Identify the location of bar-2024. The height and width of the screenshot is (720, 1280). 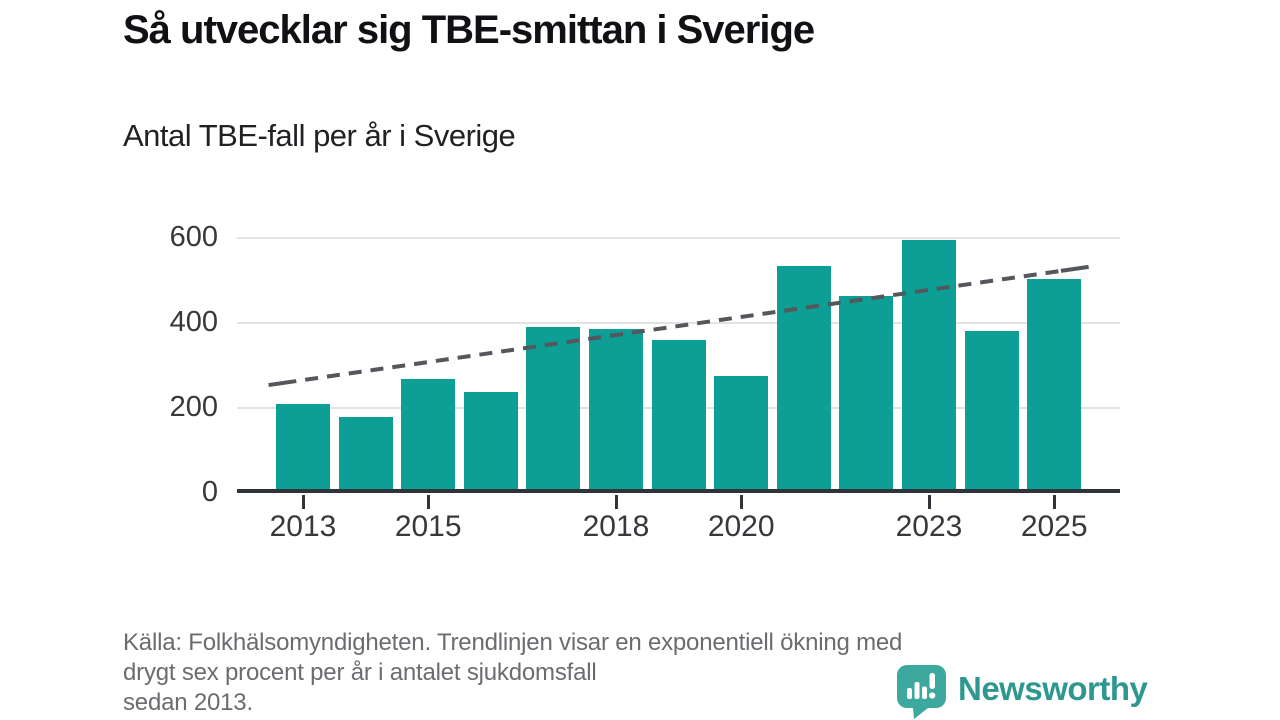
(991, 412).